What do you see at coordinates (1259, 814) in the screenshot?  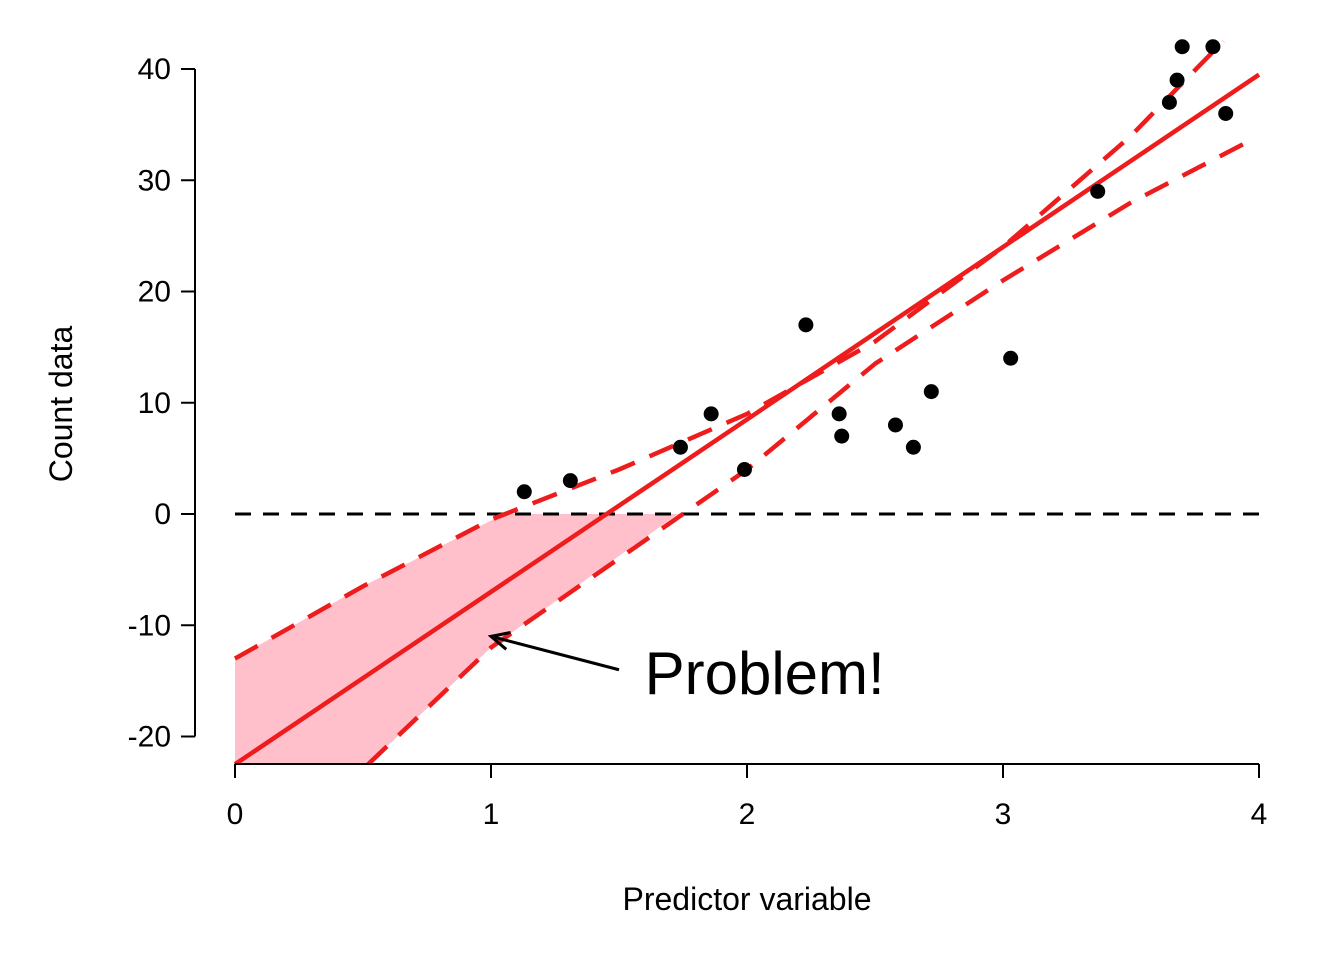 I see `x-tick-label: 4` at bounding box center [1259, 814].